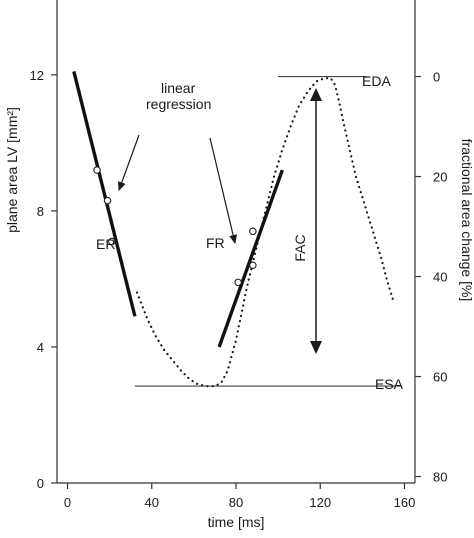  I want to click on regression-arrow-right, so click(223, 190).